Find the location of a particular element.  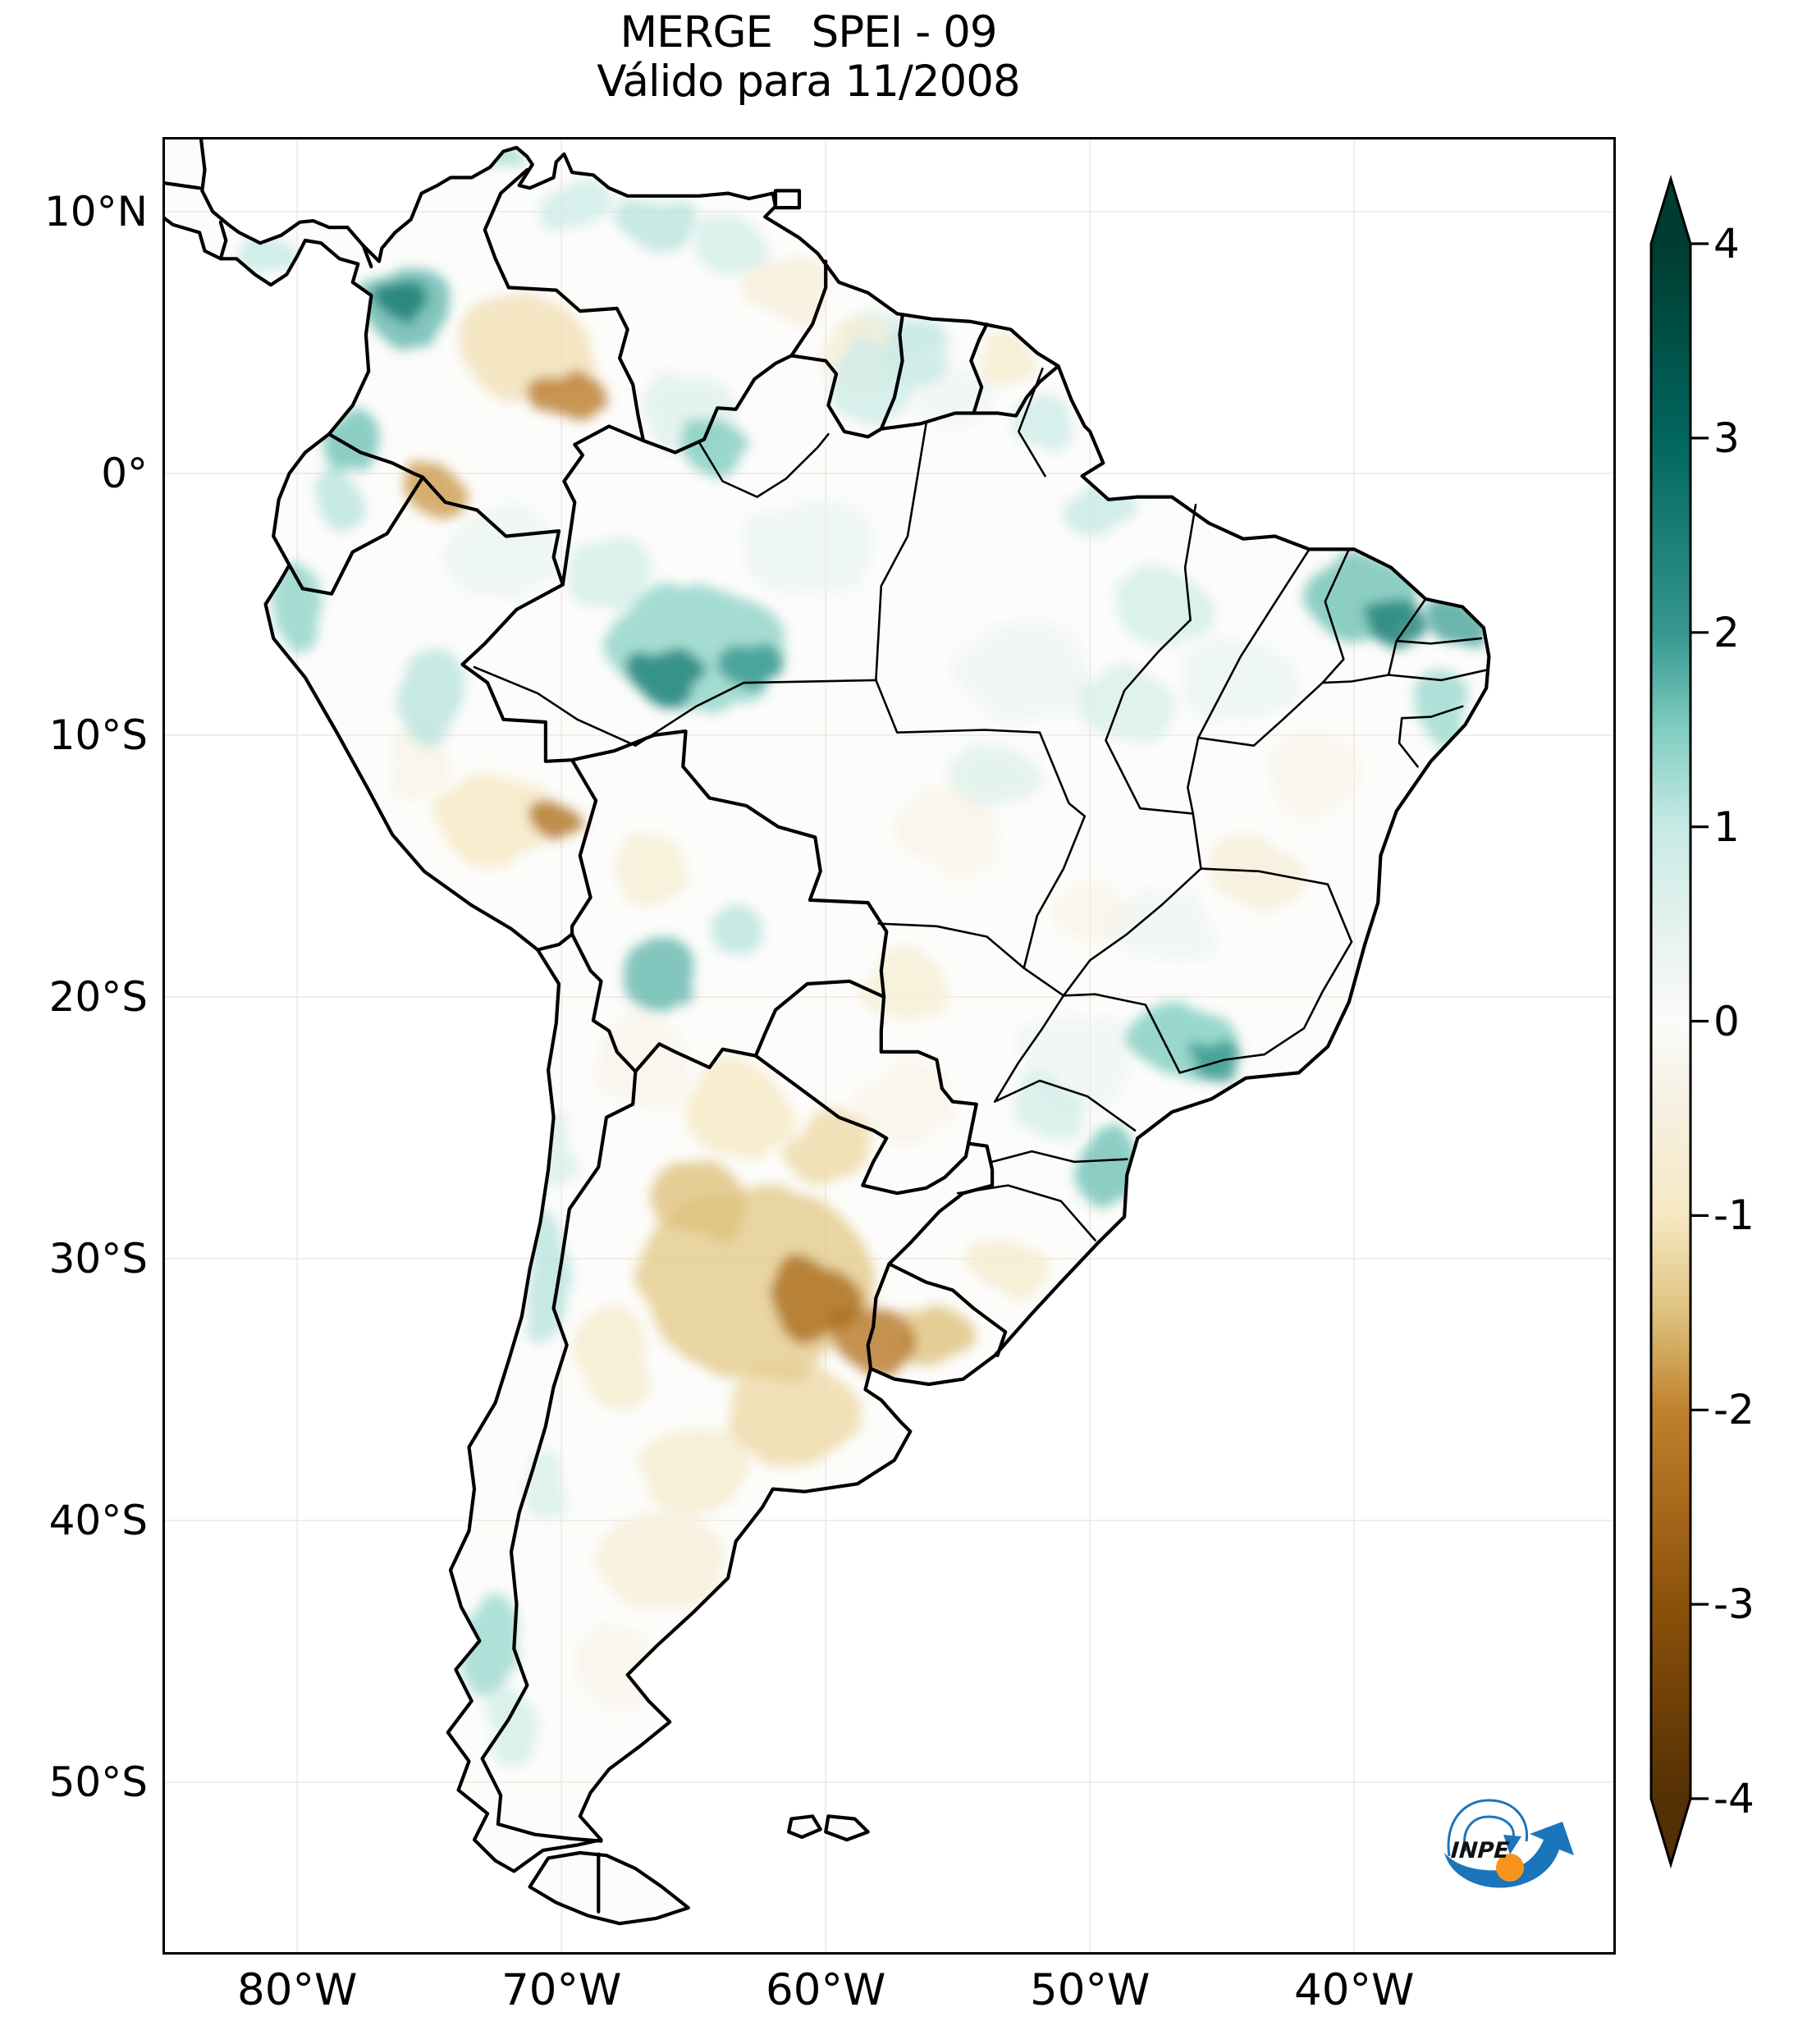

lon-tick-label: 40°W is located at coordinates (1354, 1990).